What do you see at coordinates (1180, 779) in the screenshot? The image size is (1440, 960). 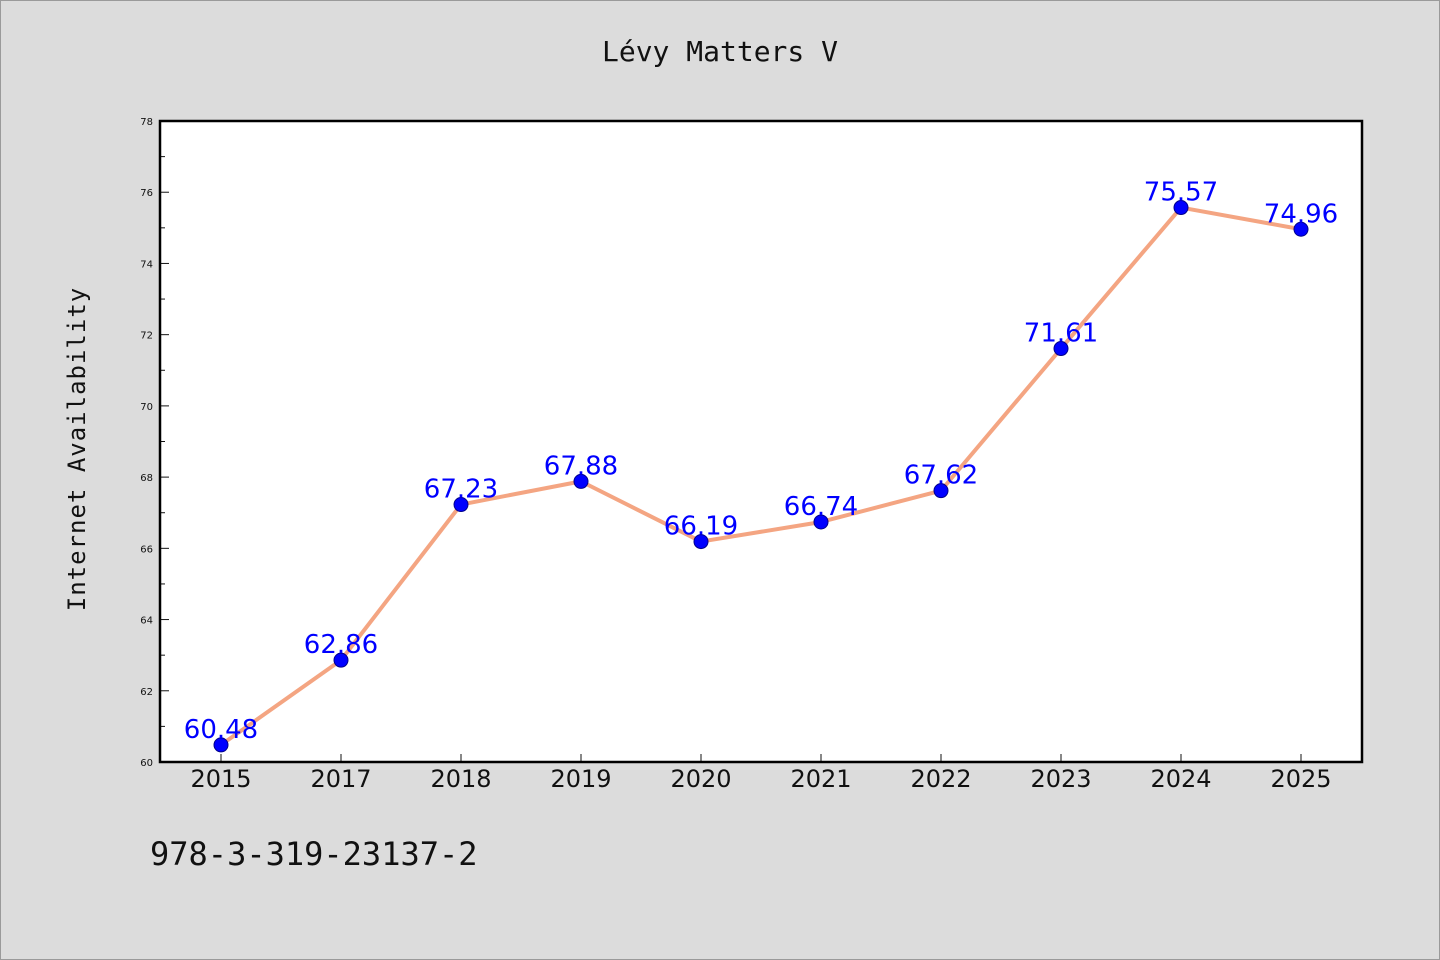 I see `x-tick-label: 2024` at bounding box center [1180, 779].